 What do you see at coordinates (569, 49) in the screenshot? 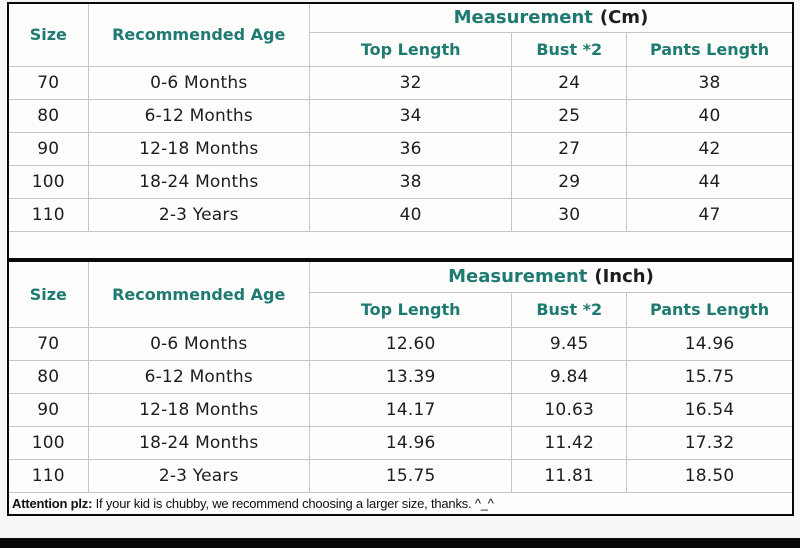
I see `cm-bust-header: Bust *2` at bounding box center [569, 49].